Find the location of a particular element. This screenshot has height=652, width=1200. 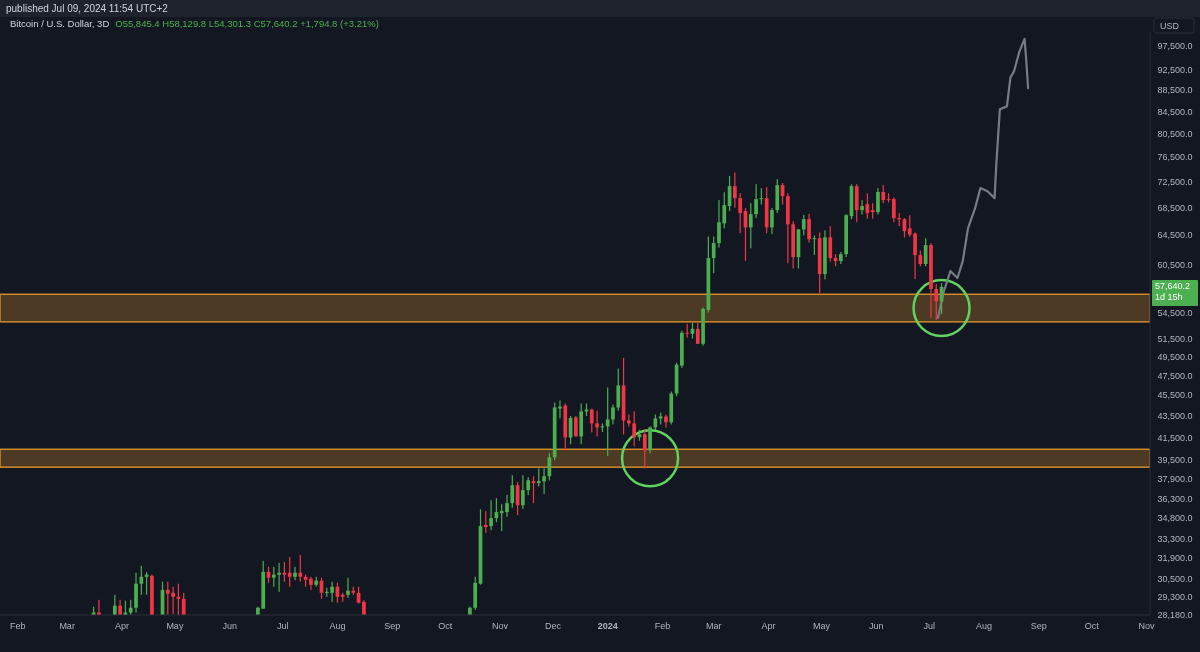

y-tick-label: 64,500.0 is located at coordinates (1175, 235).